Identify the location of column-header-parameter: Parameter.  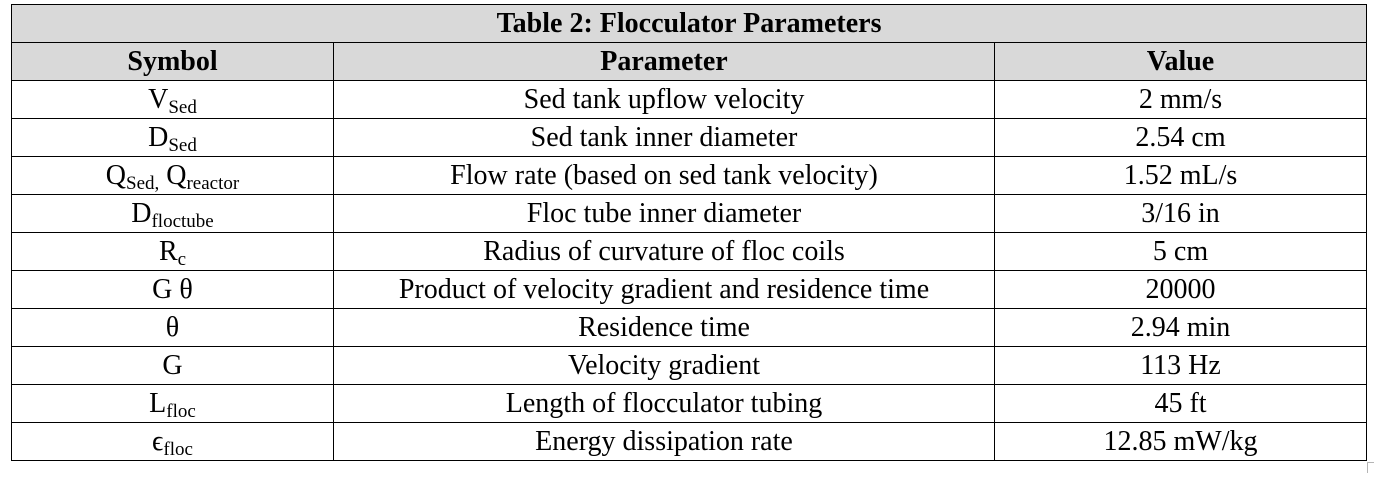
(664, 61).